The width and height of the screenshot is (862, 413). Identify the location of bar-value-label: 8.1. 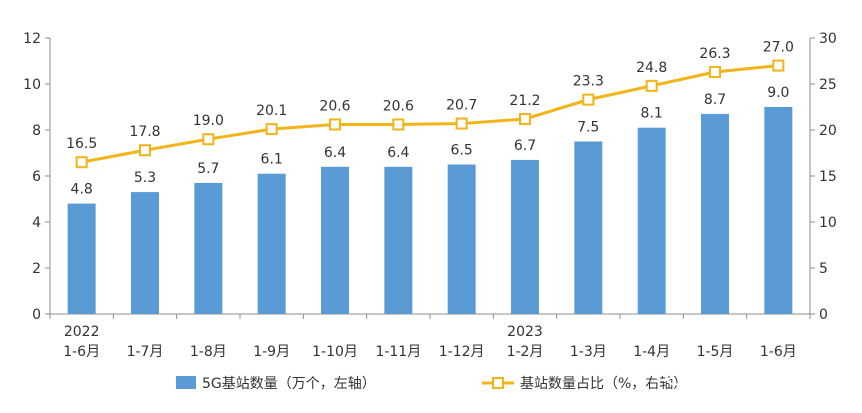
(652, 114).